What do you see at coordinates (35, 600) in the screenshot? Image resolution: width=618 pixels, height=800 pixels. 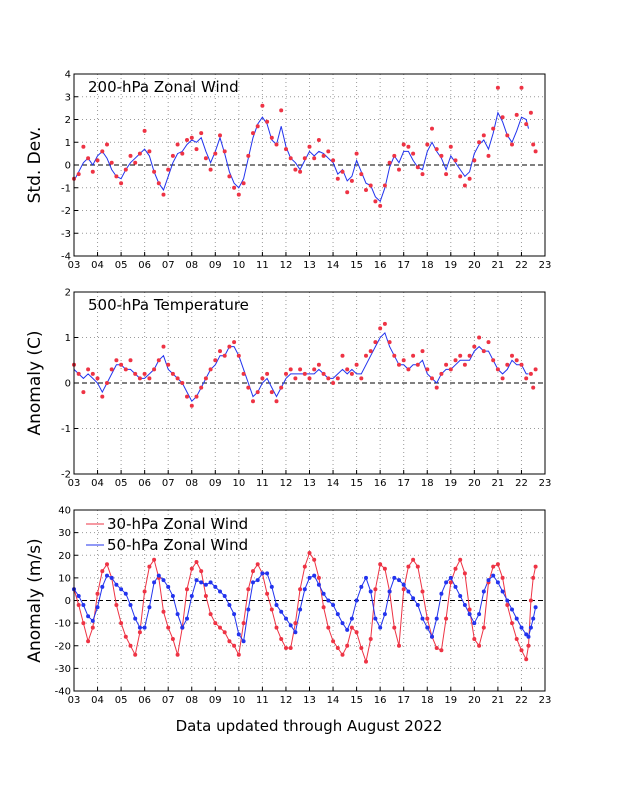 I see `y-axis-label: Anomaly (m/s)` at bounding box center [35, 600].